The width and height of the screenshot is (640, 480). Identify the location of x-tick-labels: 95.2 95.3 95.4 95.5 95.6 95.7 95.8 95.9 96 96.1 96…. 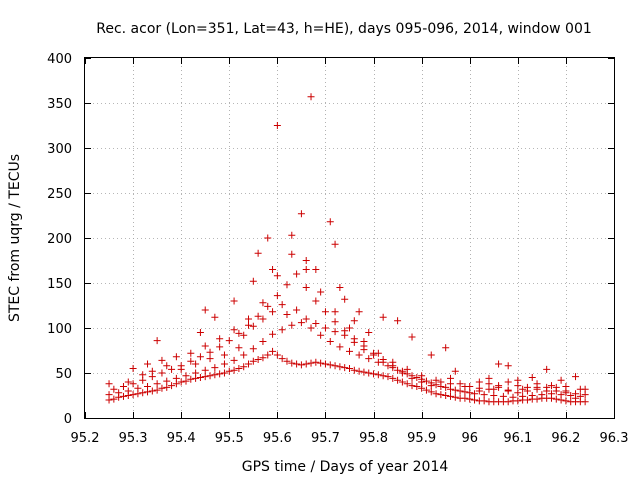
(350, 438).